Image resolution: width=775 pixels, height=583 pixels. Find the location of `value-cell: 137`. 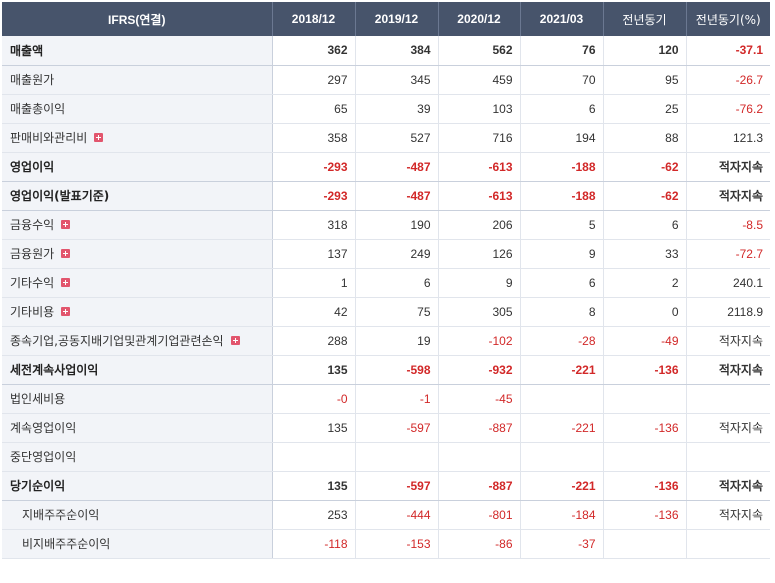

value-cell: 137 is located at coordinates (314, 254).